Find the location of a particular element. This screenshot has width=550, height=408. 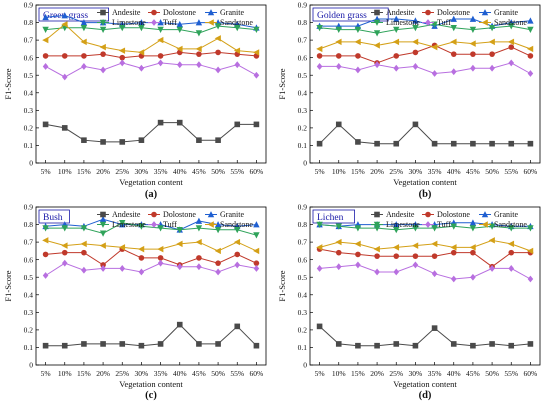

y-tick-label: 0.2 is located at coordinates (303, 329).